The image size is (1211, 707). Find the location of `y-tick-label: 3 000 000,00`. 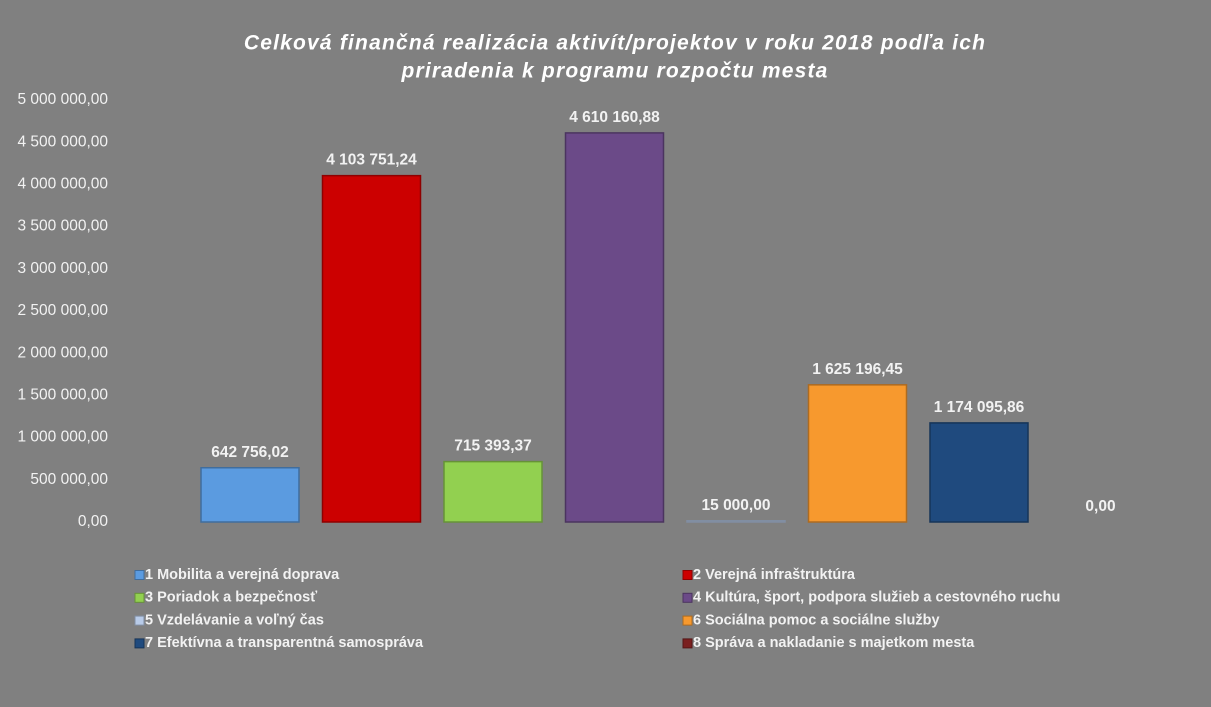

y-tick-label: 3 000 000,00 is located at coordinates (62, 268).